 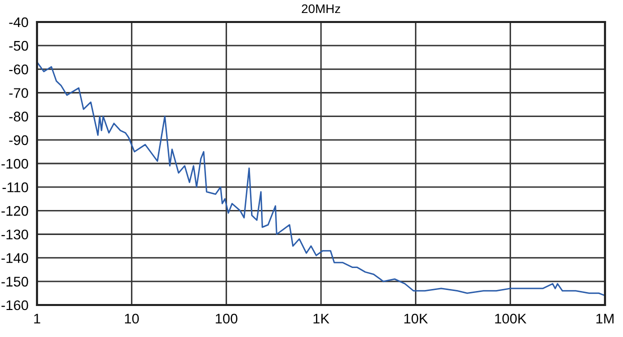 What do you see at coordinates (18, 22) in the screenshot?
I see `y-tick-label: -40` at bounding box center [18, 22].